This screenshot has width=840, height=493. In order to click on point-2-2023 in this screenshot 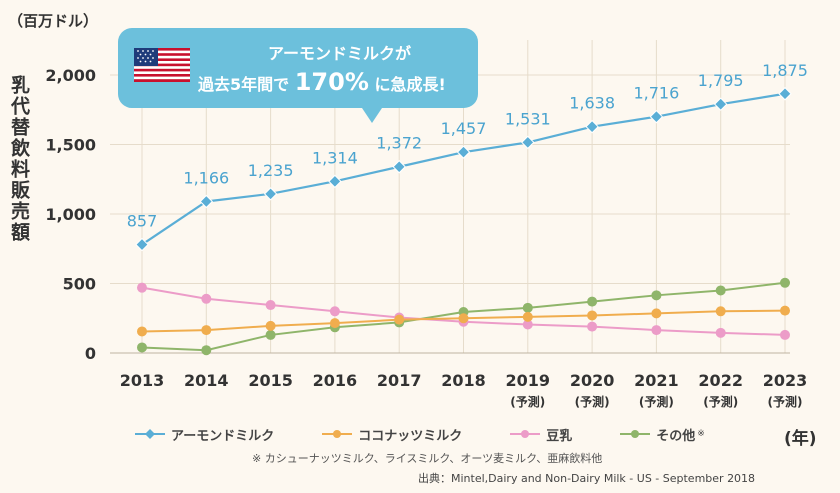, I will do `click(785, 334)`.